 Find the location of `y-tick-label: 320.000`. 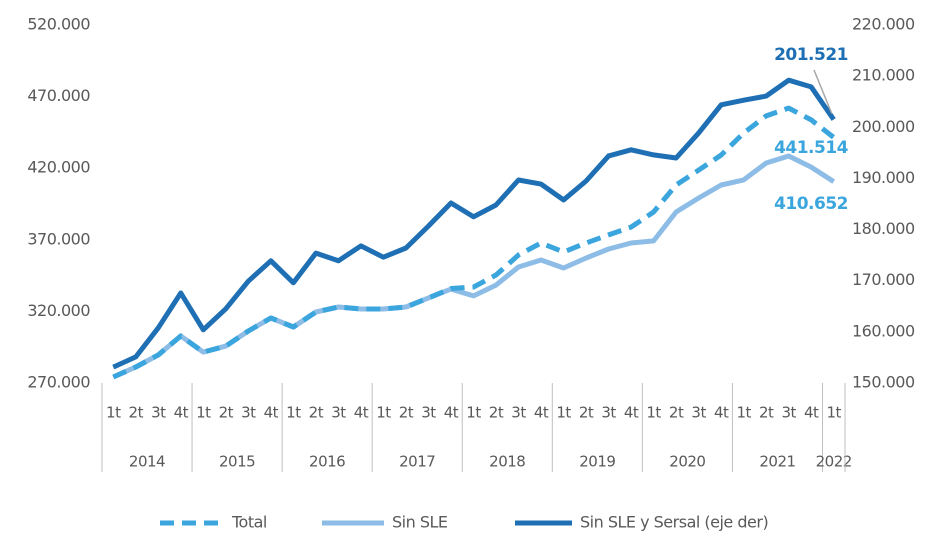

y-tick-label: 320.000 is located at coordinates (58, 310).